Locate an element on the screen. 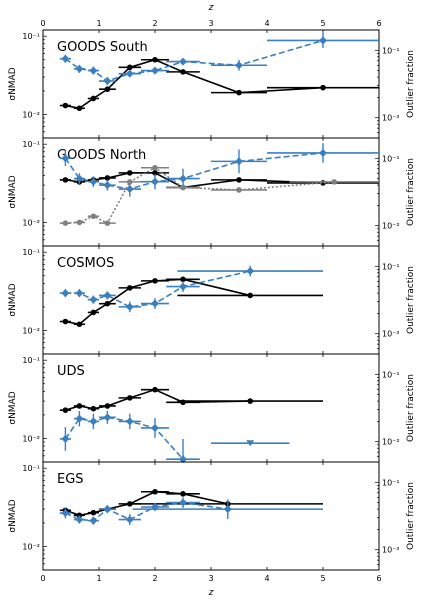 Image resolution: width=424 pixels, height=602 pixels. top-x-tick-label: 6 is located at coordinates (378, 23).